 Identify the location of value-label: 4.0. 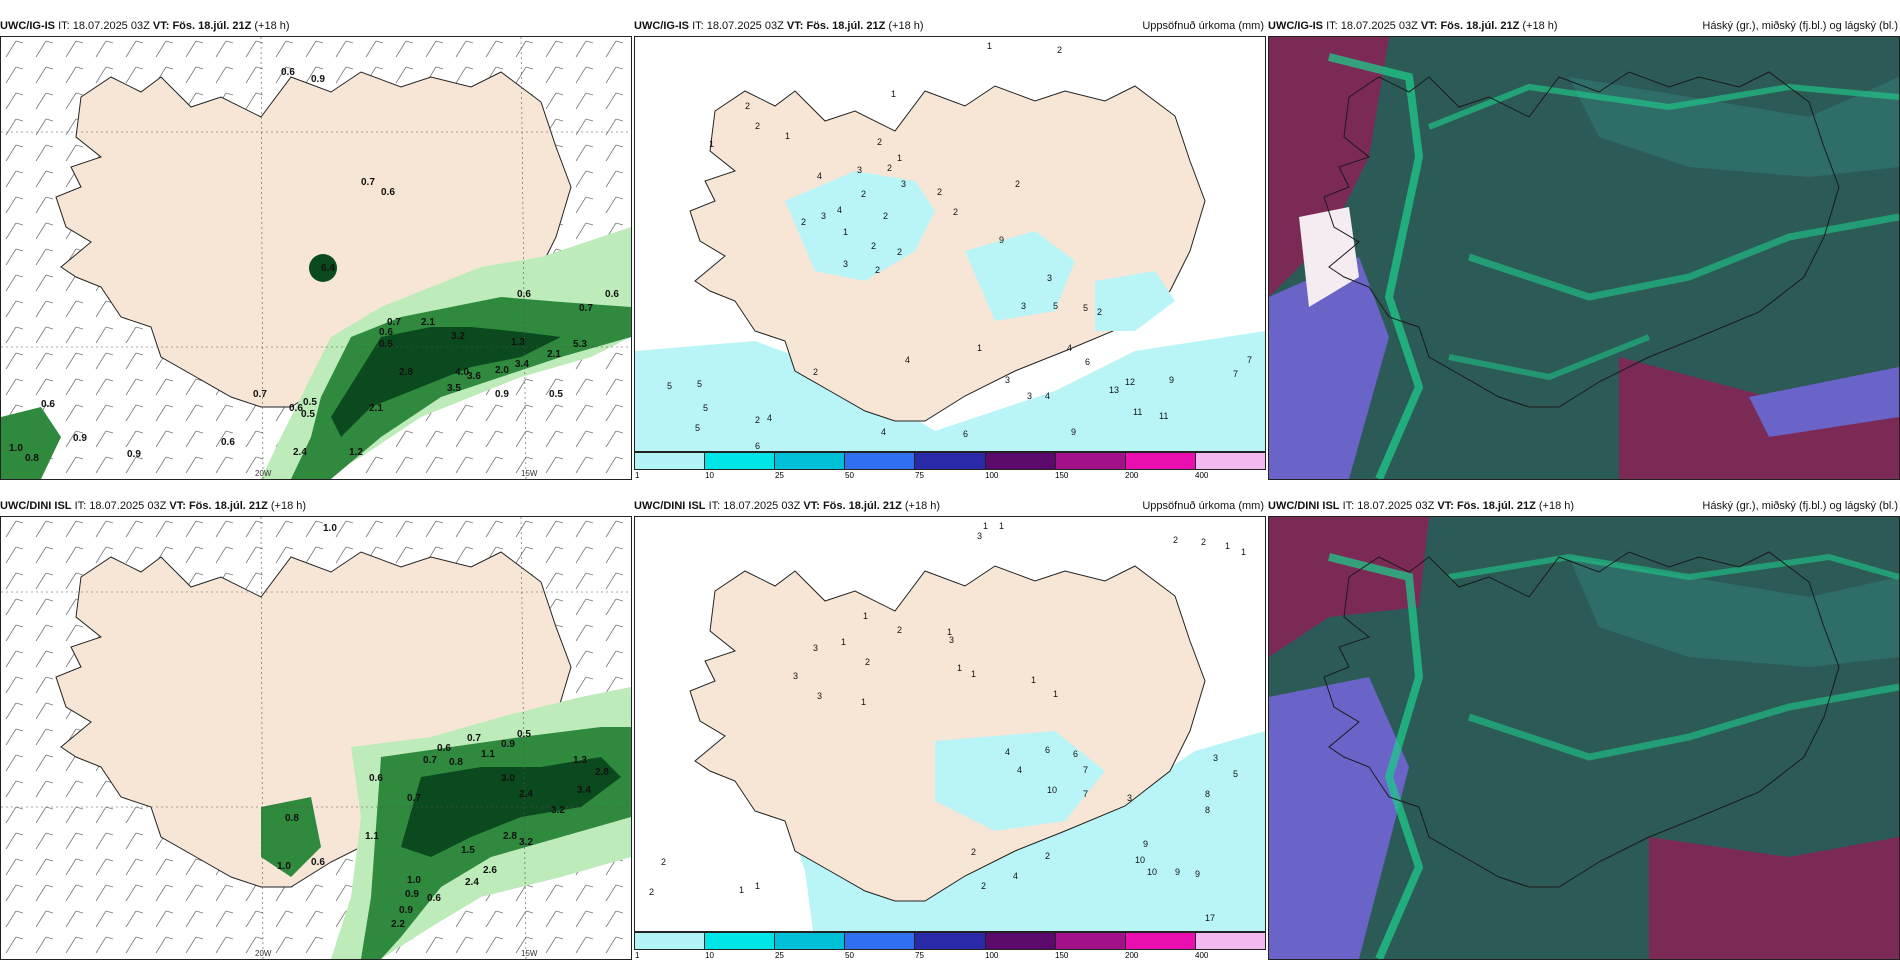
(462, 372).